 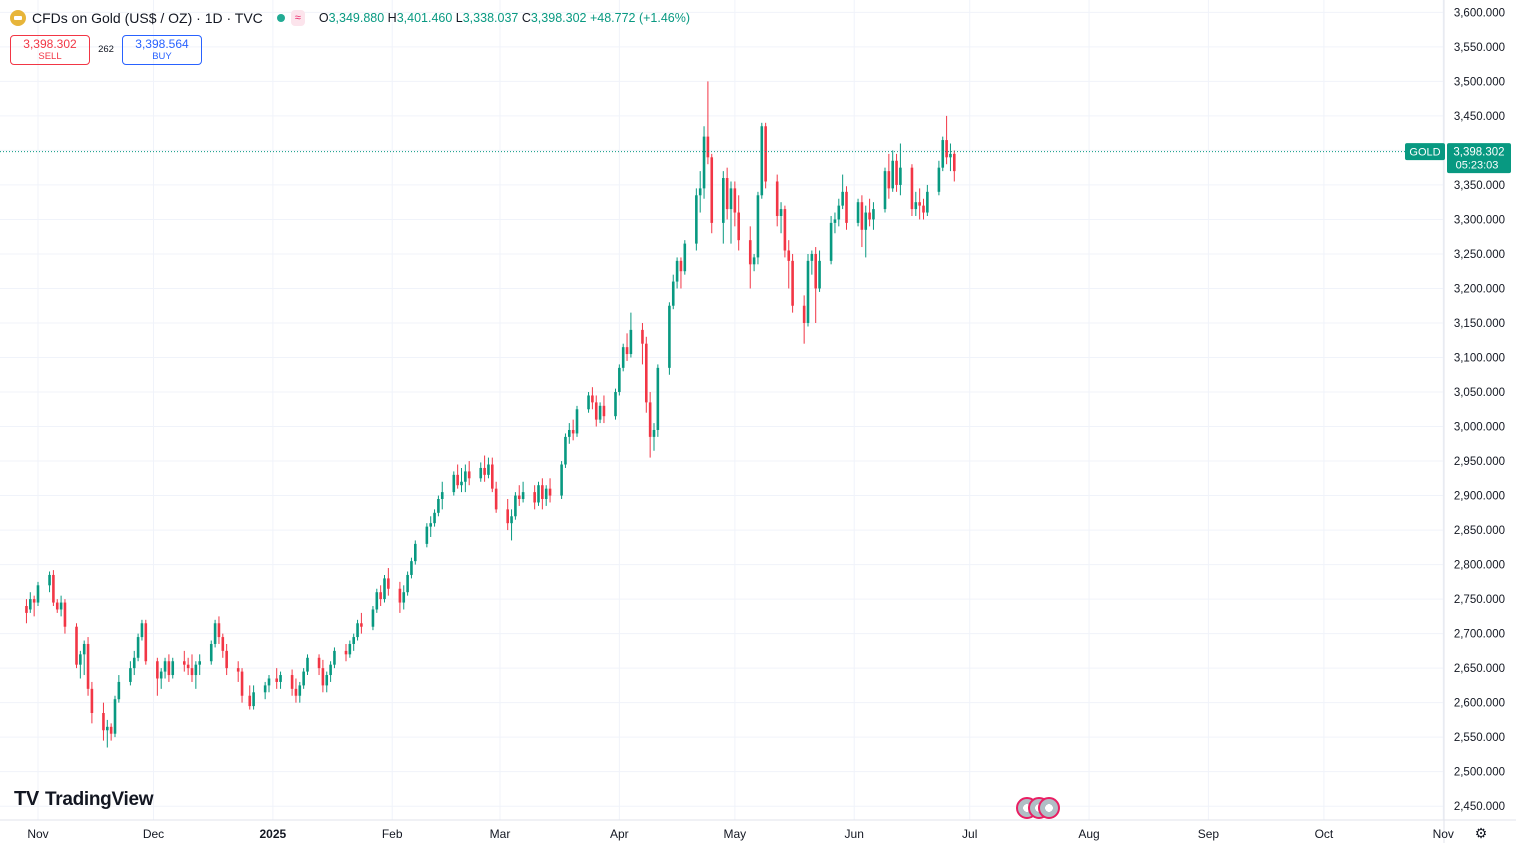 What do you see at coordinates (1479, 186) in the screenshot?
I see `price-tick-label: 3,350.000` at bounding box center [1479, 186].